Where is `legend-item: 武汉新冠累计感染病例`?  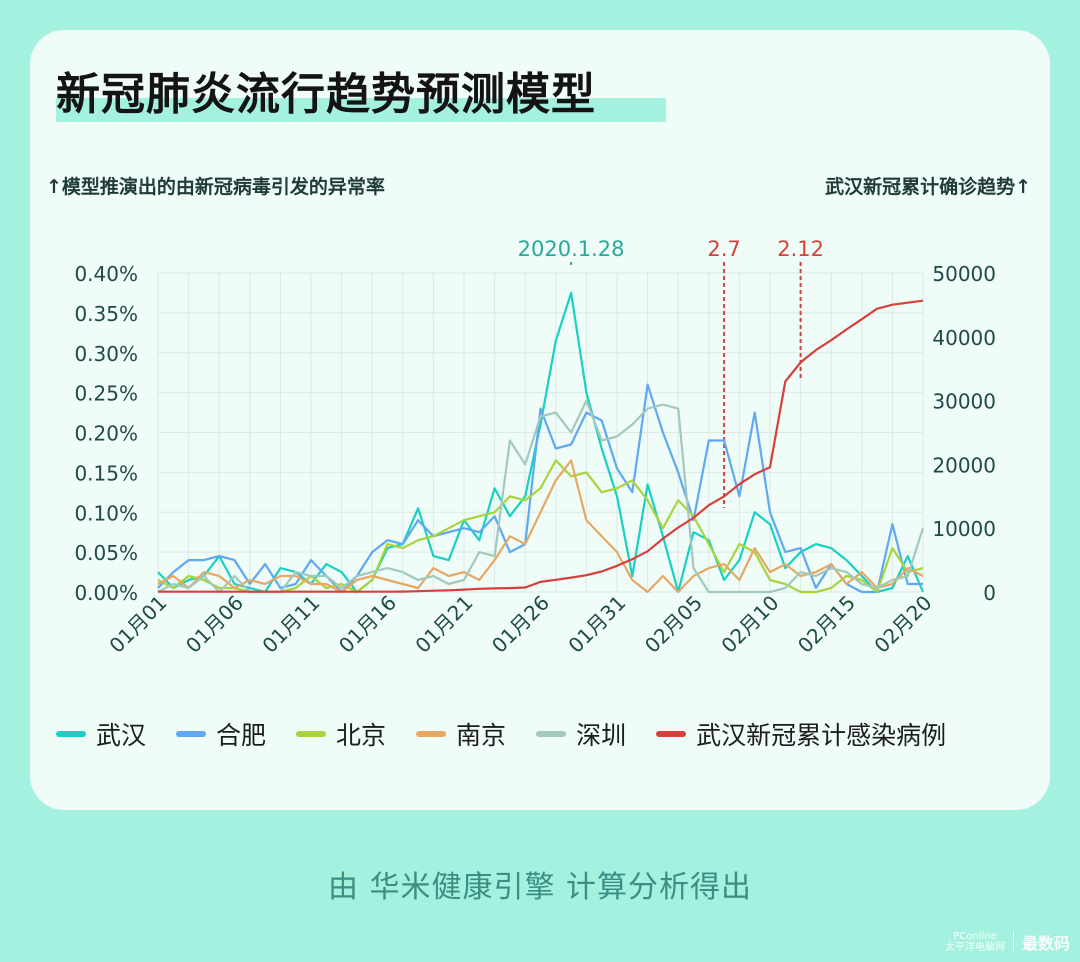 legend-item: 武汉新冠累计感染病例 is located at coordinates (801, 734).